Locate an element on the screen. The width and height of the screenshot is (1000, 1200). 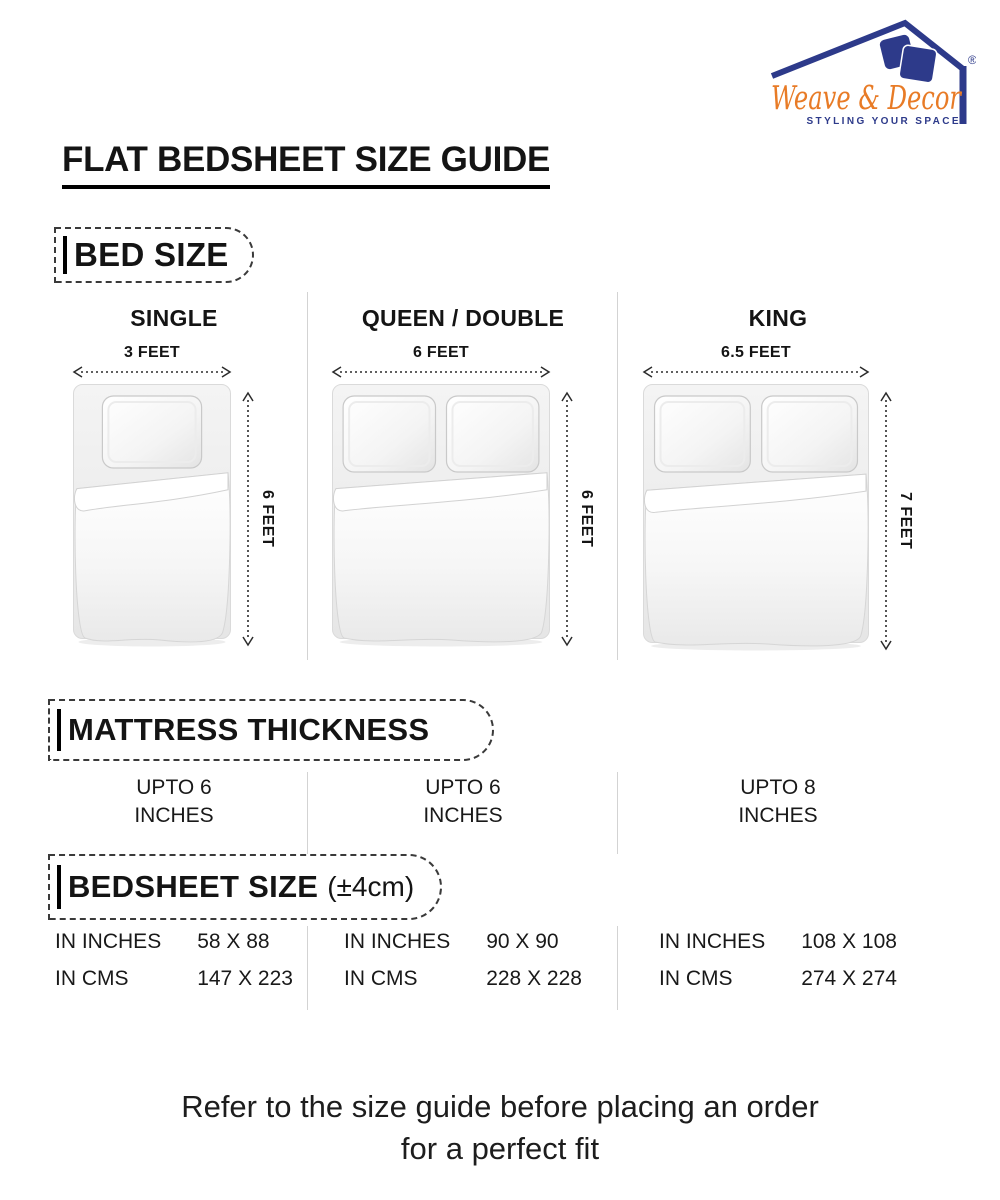
mattress-value-king: UPTO 8 INCHES is located at coordinates (809, 802).